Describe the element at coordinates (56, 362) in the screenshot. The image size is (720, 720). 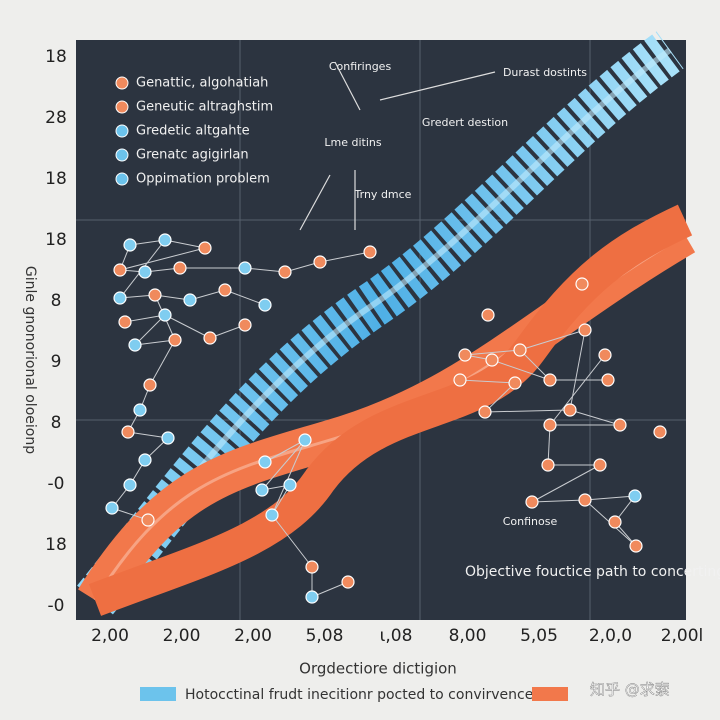
I see `y-tick-label: 9` at that location.